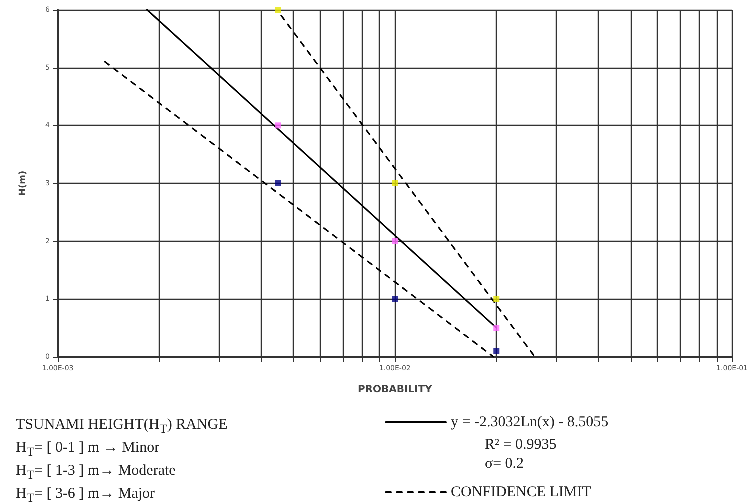  Describe the element at coordinates (396, 390) in the screenshot. I see `x-axis-title: PROBABILITY` at that location.